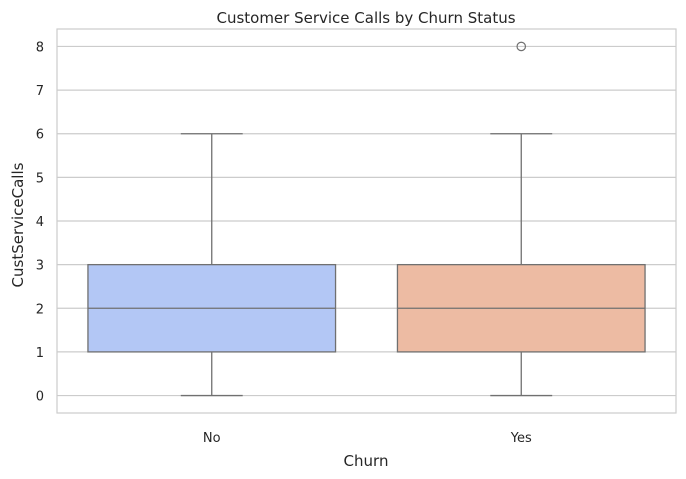 The width and height of the screenshot is (686, 479). I want to click on x-axis-label: Churn, so click(366, 461).